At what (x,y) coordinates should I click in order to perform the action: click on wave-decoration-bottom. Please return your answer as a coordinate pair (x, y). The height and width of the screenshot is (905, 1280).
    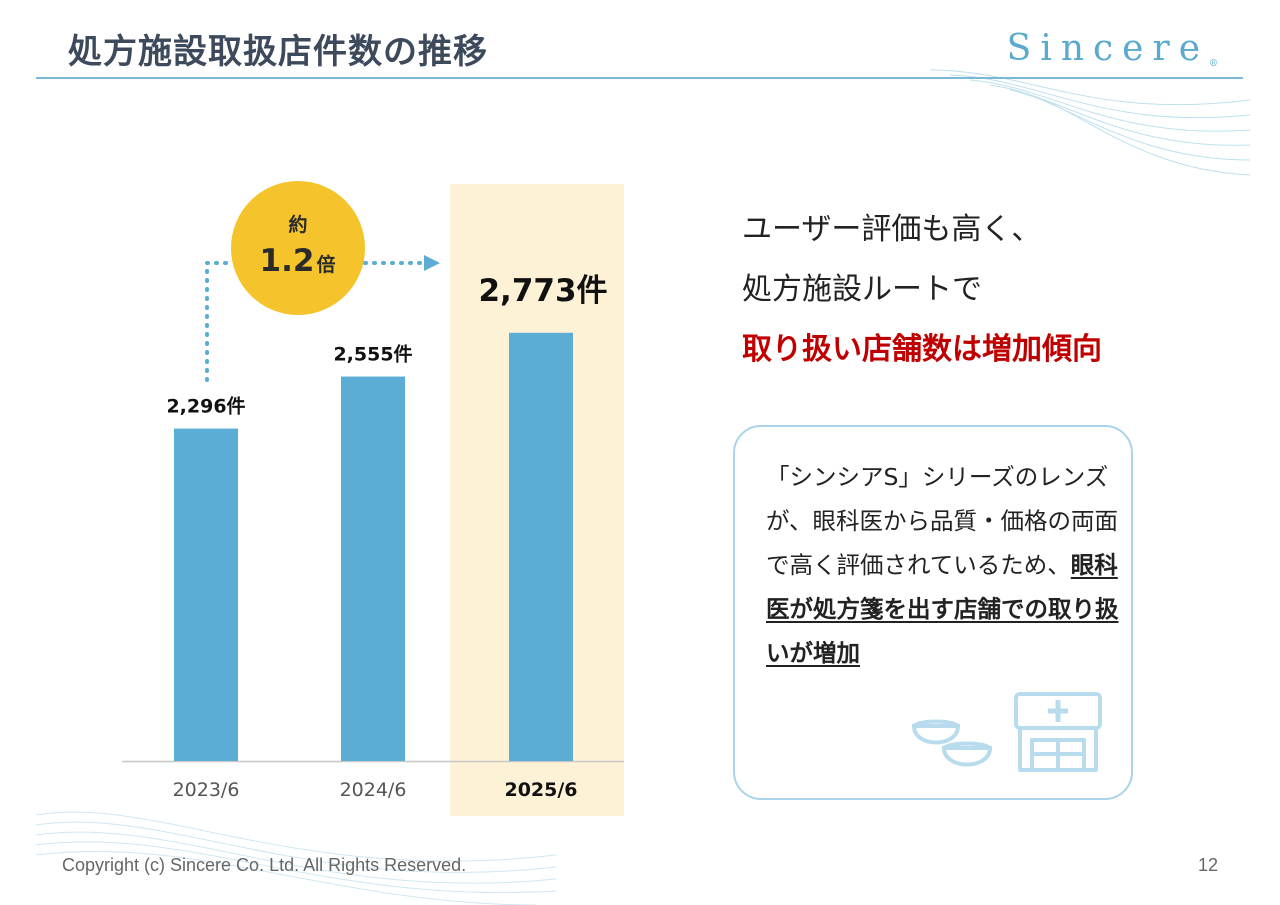
    Looking at the image, I should click on (296, 858).